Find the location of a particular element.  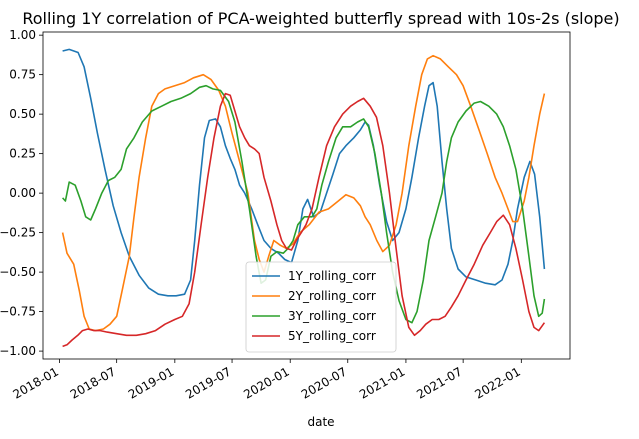

x-axis-label: date is located at coordinates (320, 422).